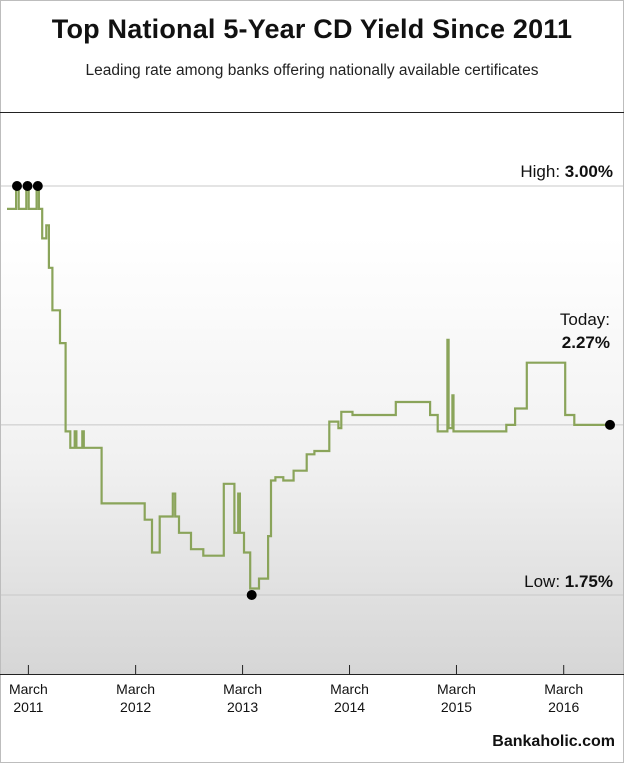  Describe the element at coordinates (584, 319) in the screenshot. I see `today-label: Today:` at that location.